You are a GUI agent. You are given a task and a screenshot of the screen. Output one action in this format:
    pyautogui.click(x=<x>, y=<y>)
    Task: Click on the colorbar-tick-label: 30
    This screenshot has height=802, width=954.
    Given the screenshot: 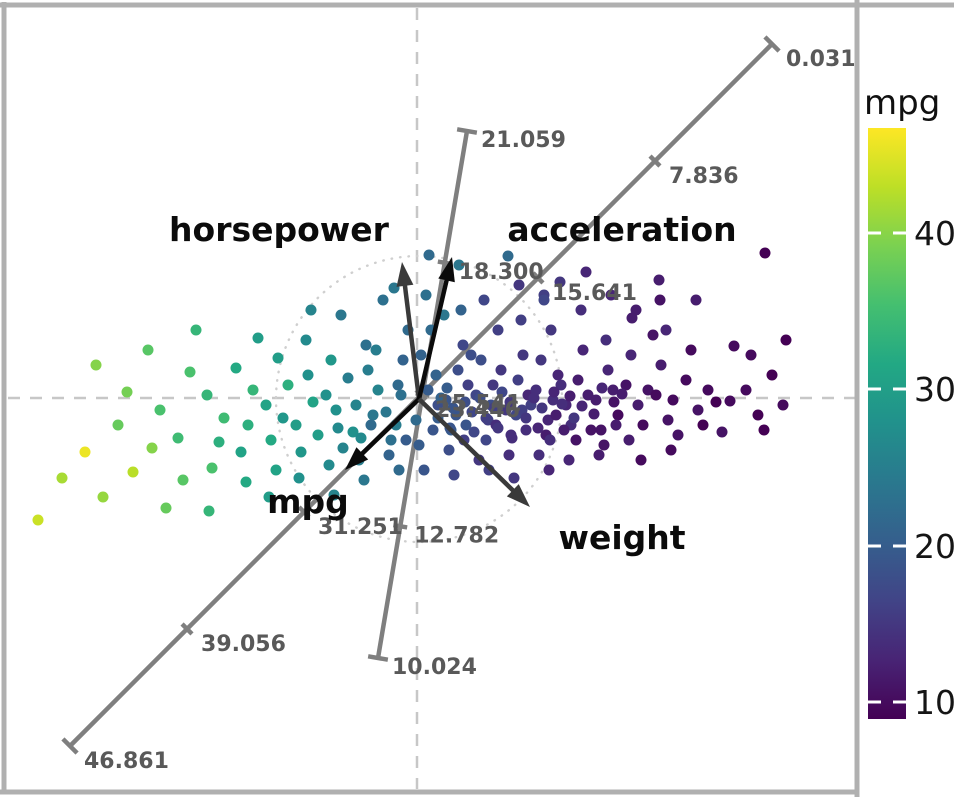 What is the action you would take?
    pyautogui.click(x=934, y=389)
    